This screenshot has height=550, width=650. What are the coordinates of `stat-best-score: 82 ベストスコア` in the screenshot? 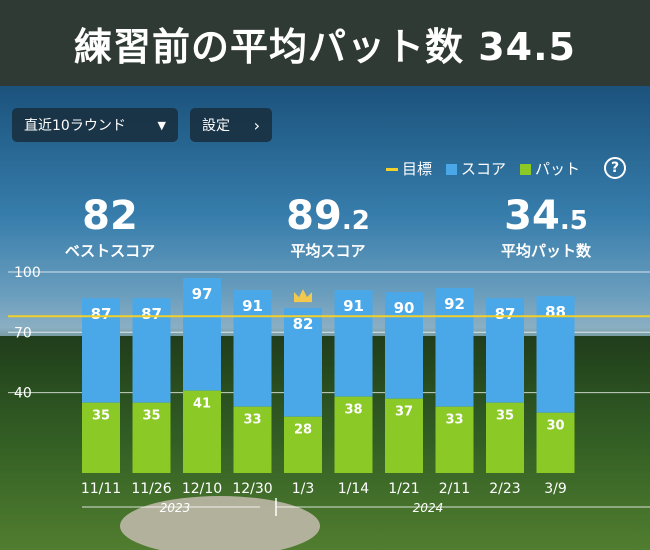 It's located at (110, 227).